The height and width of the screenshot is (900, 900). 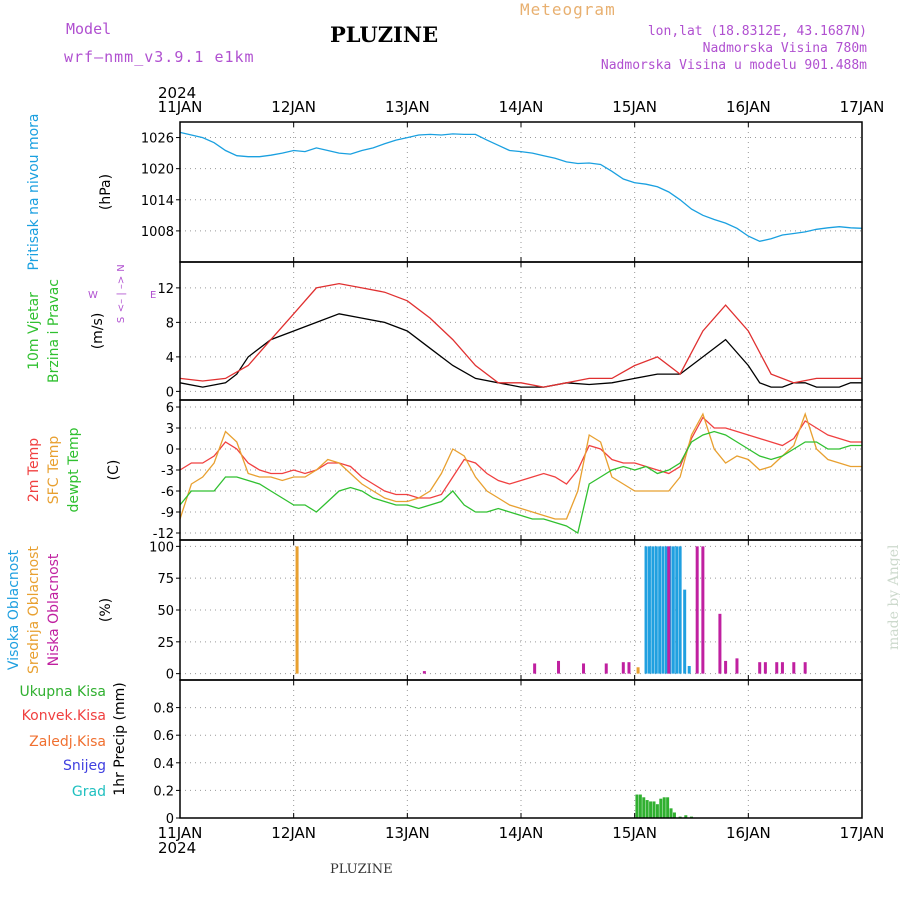 I want to click on precip-legend-label: Zaledj.Kisa, so click(x=67, y=742).